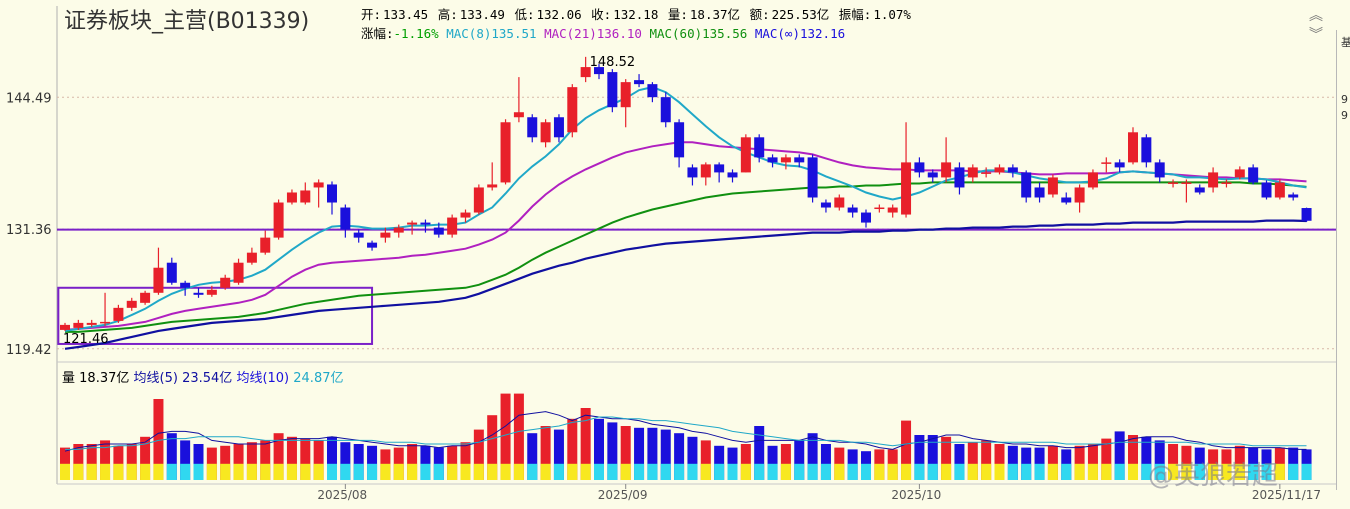 The width and height of the screenshot is (1350, 509). I want to click on scroll-down-icon: ︾, so click(1316, 35).